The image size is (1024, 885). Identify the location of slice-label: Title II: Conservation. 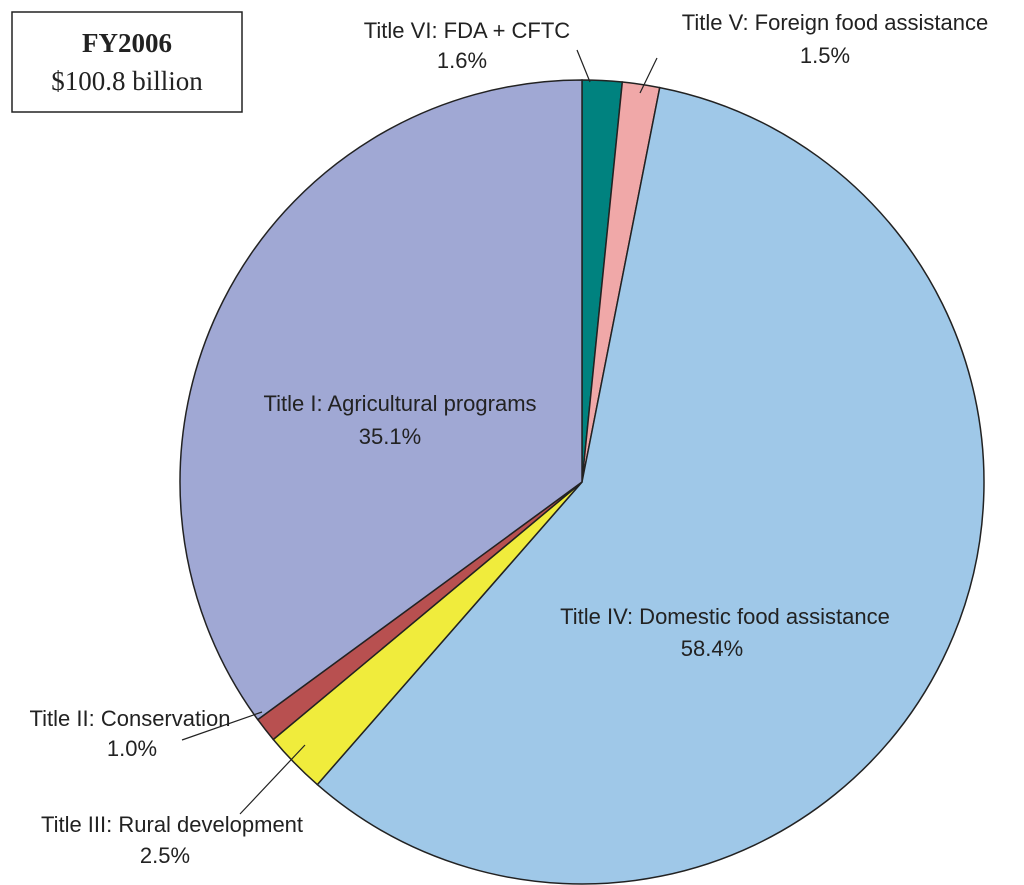
(130, 718).